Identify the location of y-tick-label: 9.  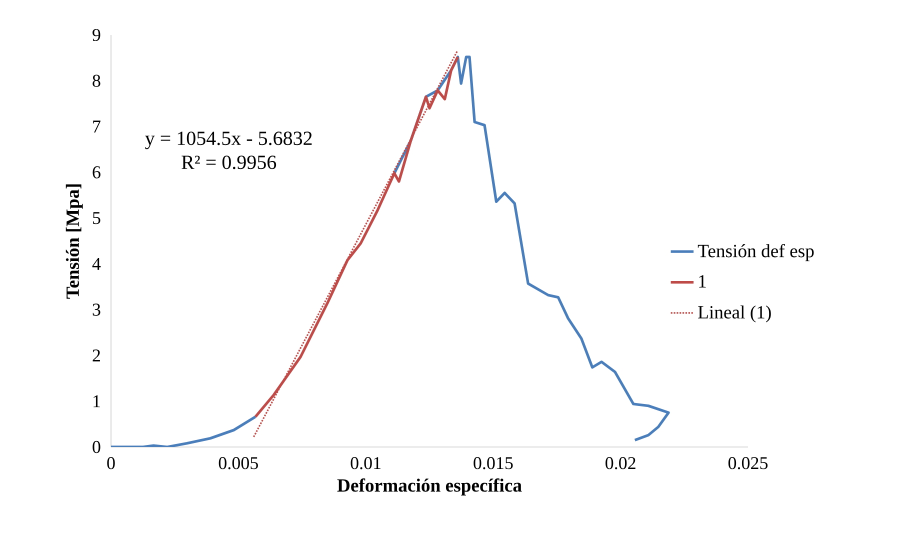
(96, 35).